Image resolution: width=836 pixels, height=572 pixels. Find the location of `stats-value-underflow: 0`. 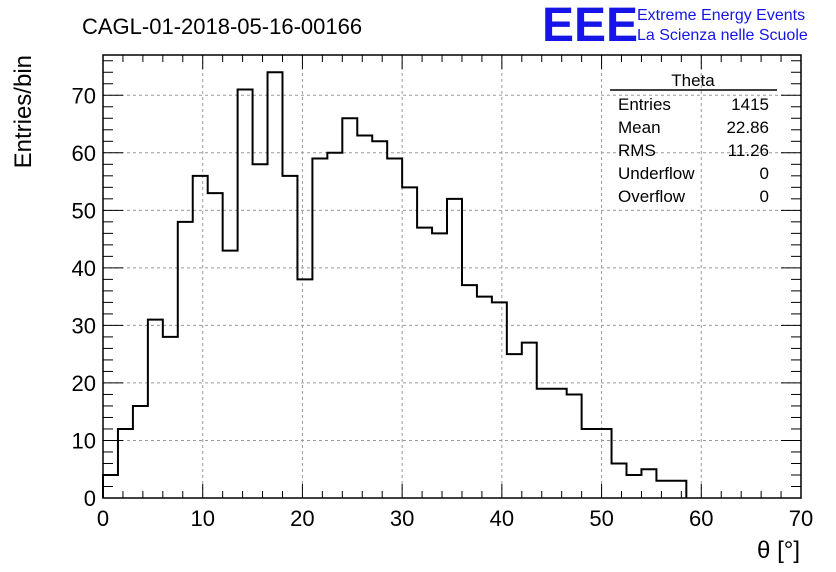

stats-value-underflow: 0 is located at coordinates (764, 173).